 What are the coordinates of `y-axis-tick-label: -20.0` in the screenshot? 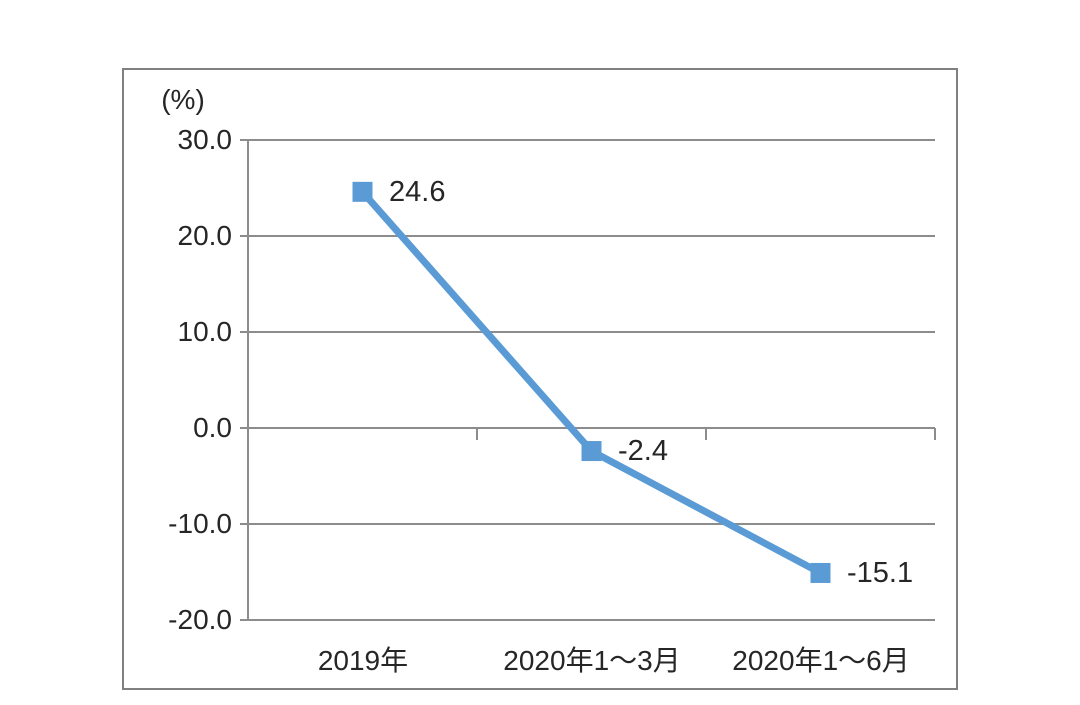 It's located at (200, 619).